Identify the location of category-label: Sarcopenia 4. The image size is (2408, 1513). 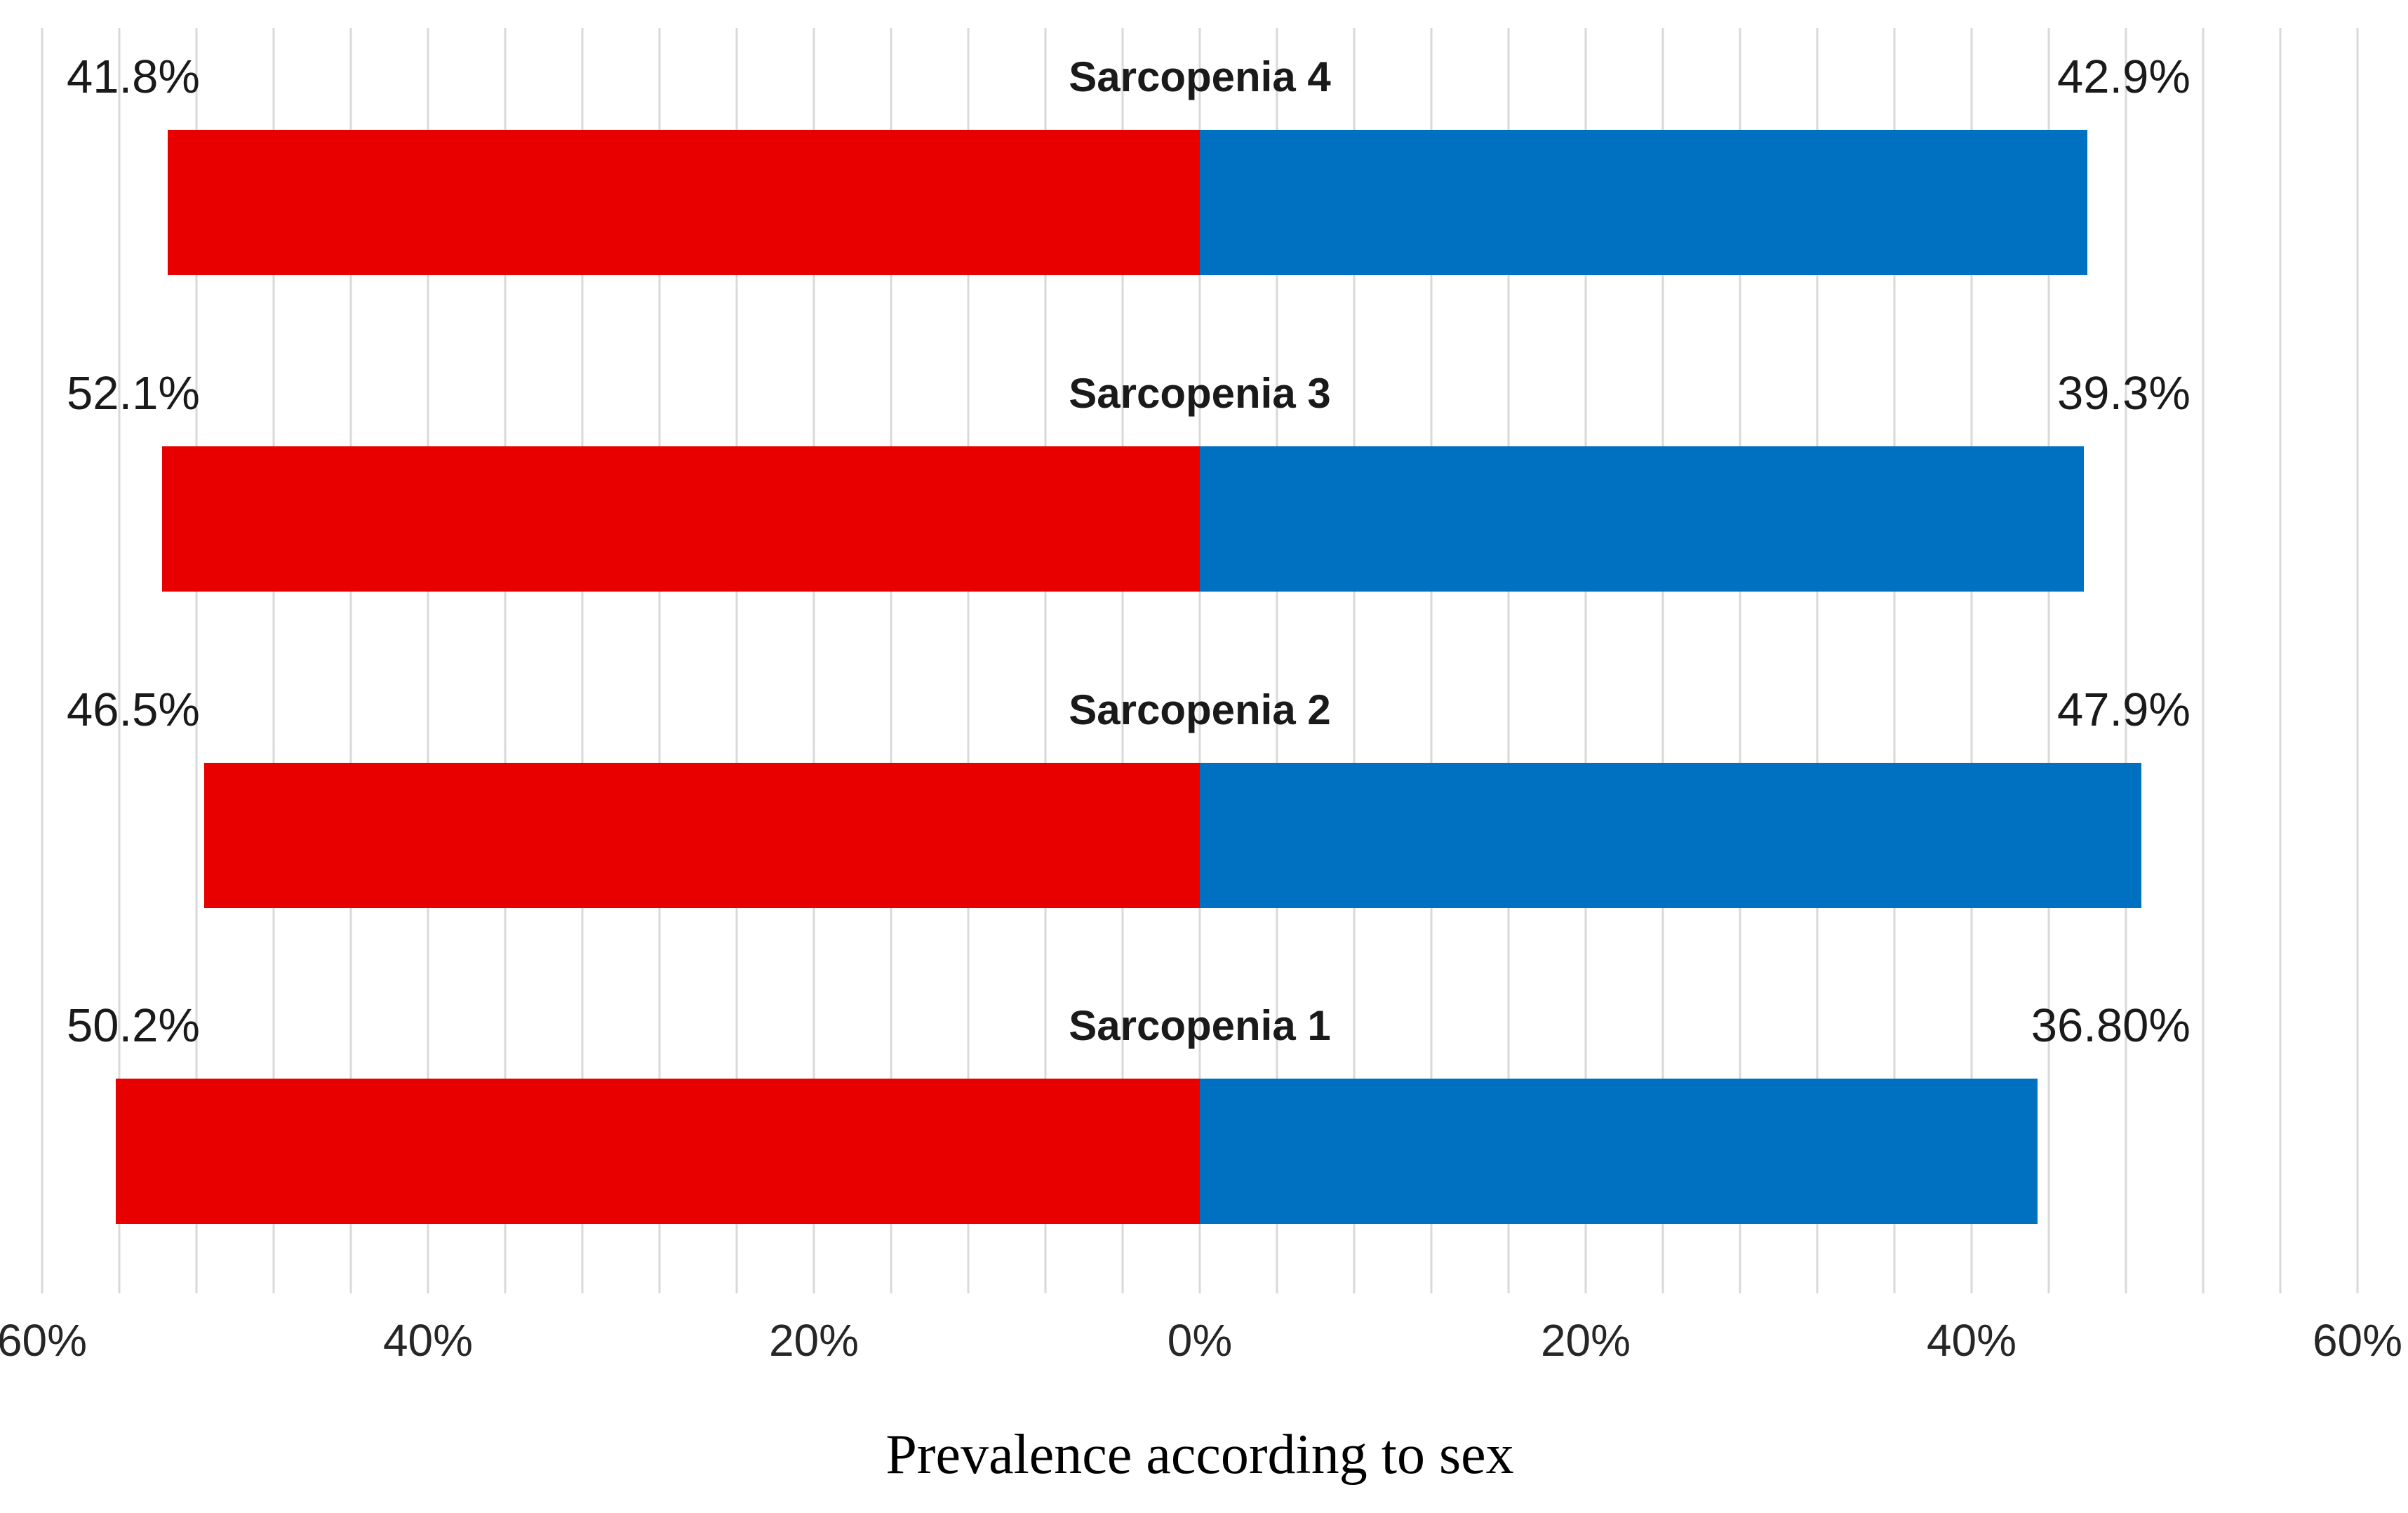
(1200, 76).